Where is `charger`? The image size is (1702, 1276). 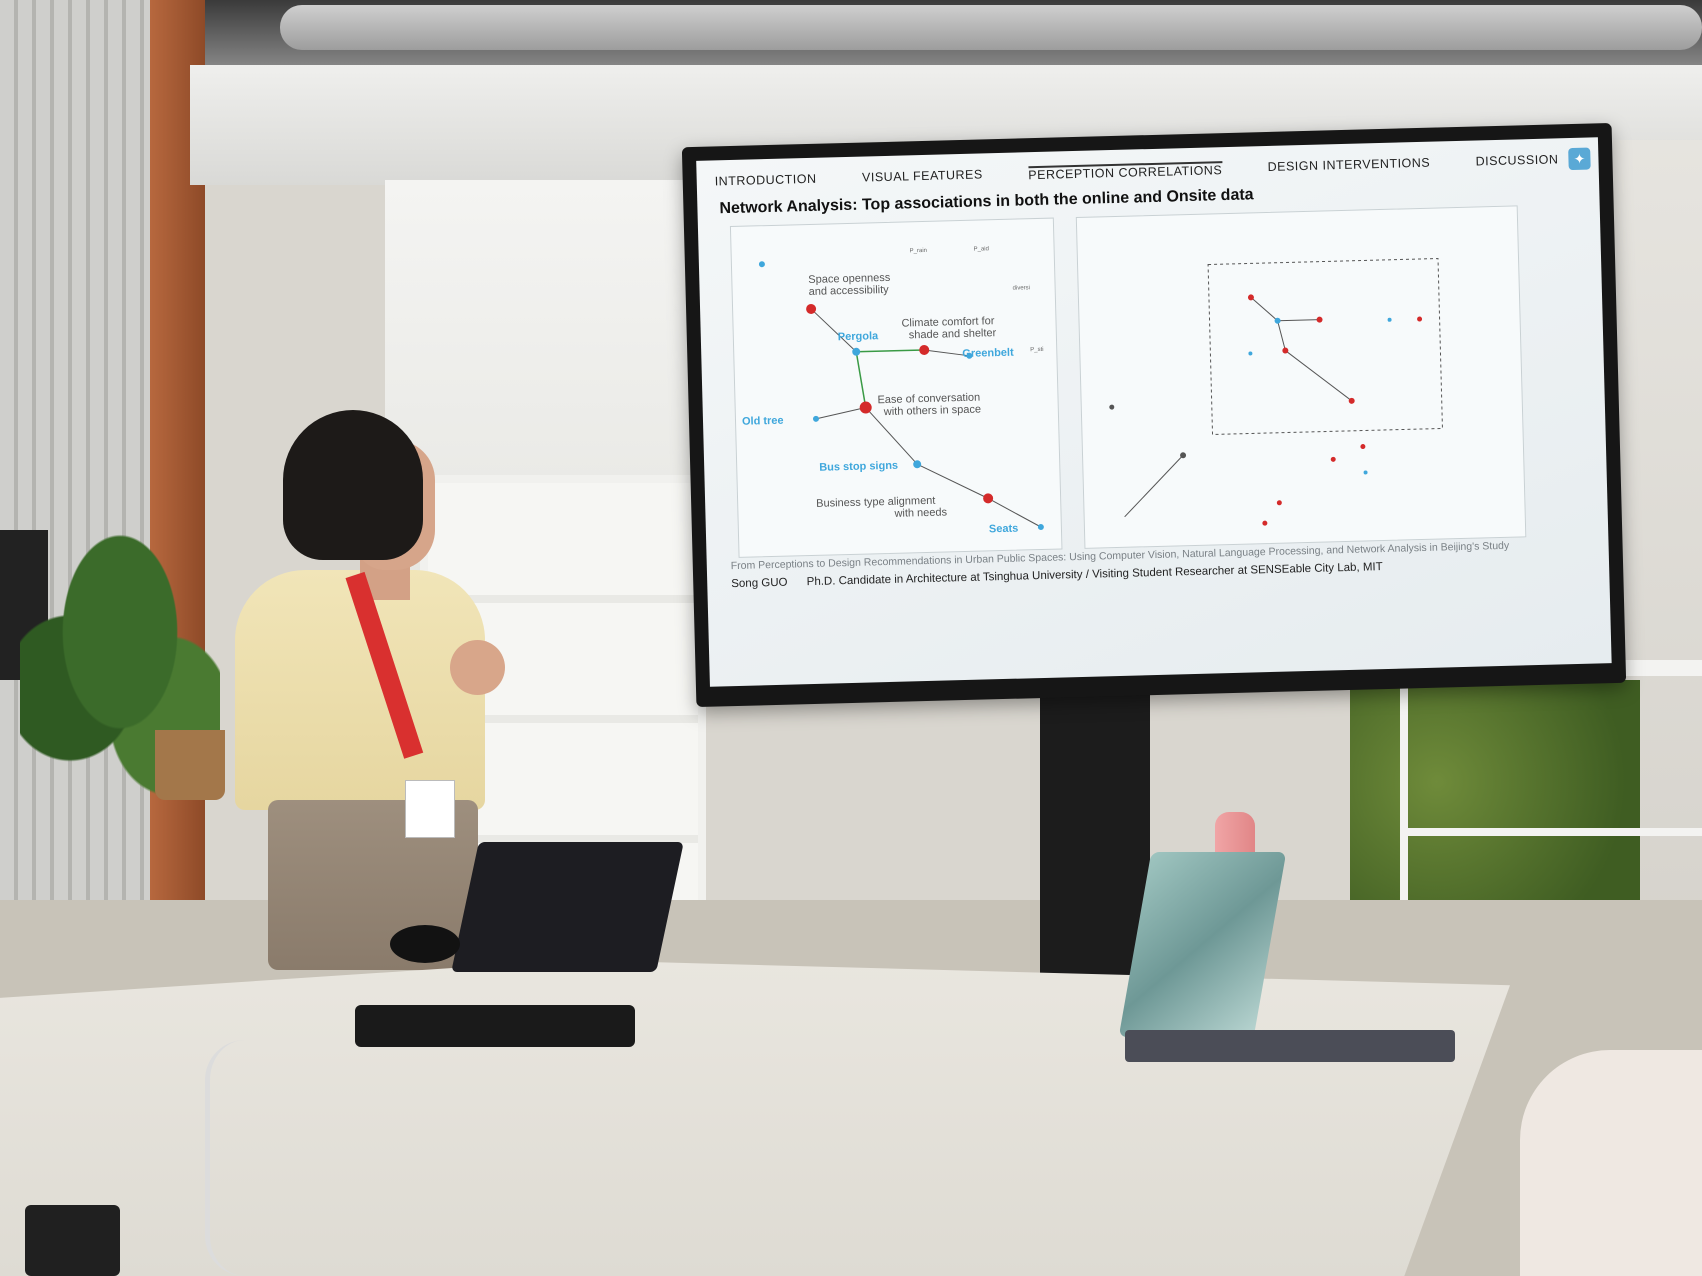 charger is located at coordinates (72, 1240).